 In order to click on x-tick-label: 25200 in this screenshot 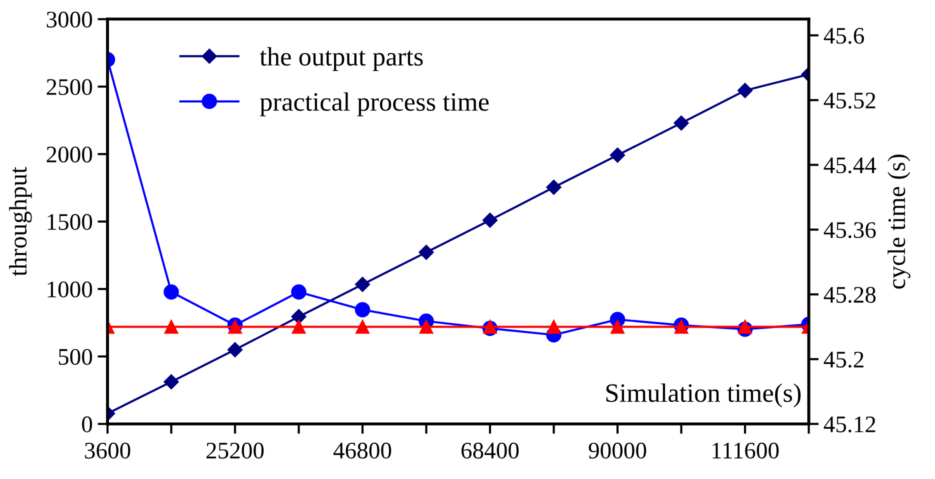, I will do `click(235, 450)`.